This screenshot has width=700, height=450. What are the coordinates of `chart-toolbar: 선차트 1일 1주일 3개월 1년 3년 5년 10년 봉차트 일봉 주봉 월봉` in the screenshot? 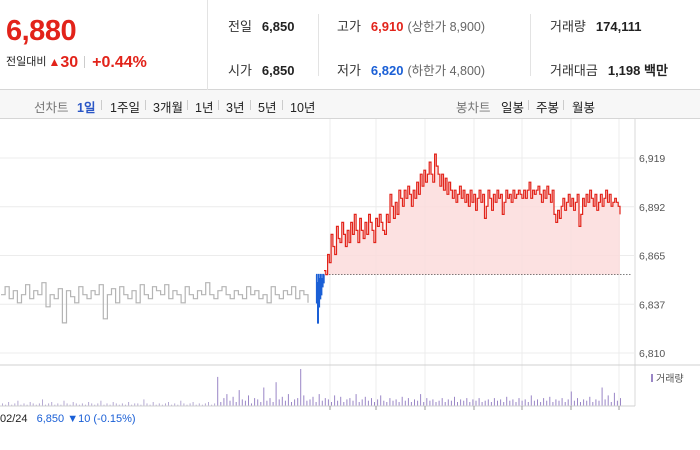 It's located at (350, 104).